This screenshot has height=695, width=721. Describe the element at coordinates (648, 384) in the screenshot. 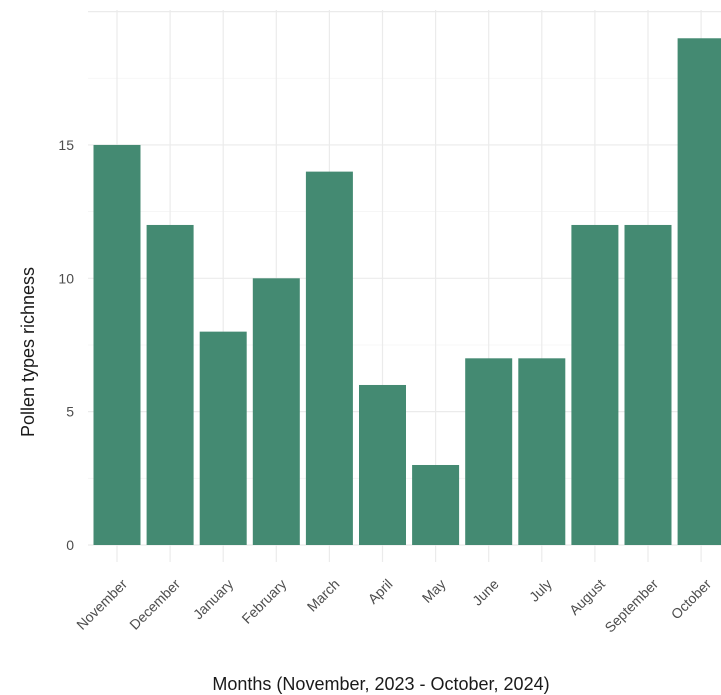

I see `bar-september` at that location.